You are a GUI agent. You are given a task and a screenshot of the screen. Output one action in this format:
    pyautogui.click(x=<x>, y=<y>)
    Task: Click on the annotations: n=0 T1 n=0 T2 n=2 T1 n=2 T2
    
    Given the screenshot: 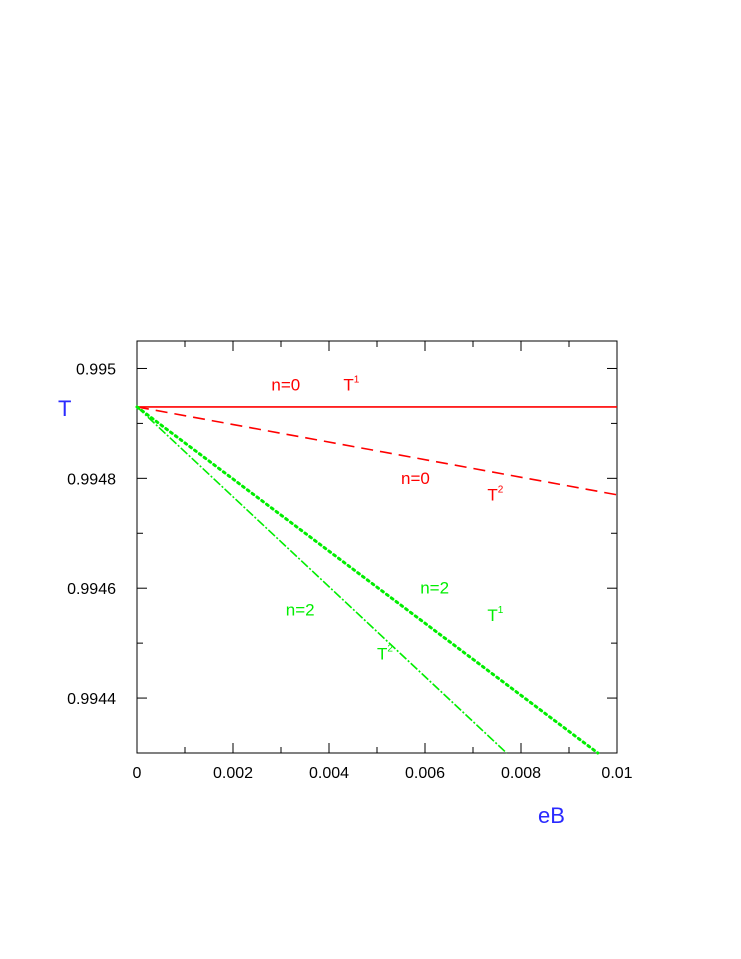 What is the action you would take?
    pyautogui.click(x=387, y=518)
    